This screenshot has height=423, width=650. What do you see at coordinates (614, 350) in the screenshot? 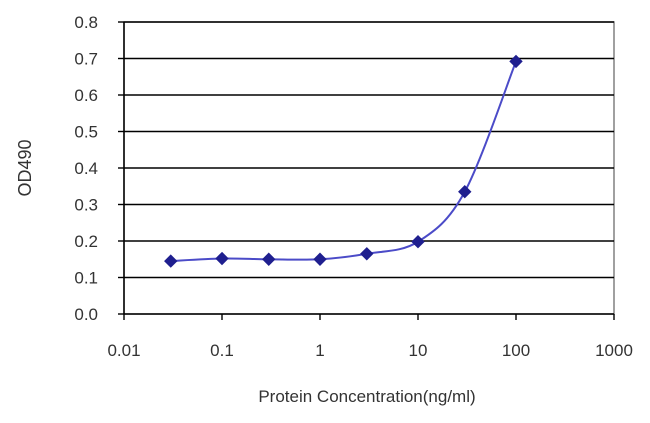
I see `x-tick-label: 1000` at bounding box center [614, 350].